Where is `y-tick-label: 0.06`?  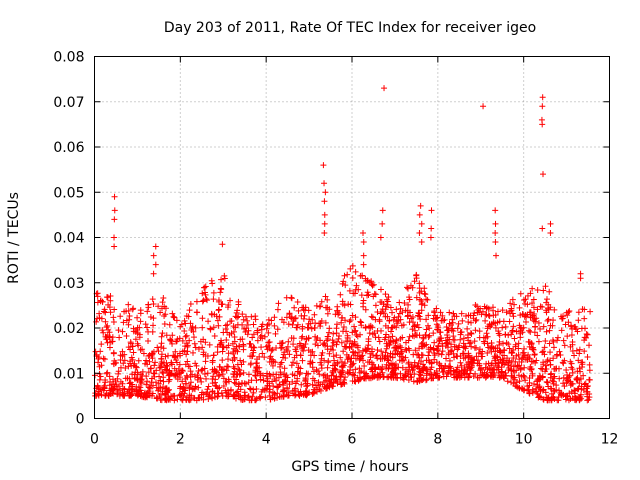 y-tick-label: 0.06 is located at coordinates (68, 148).